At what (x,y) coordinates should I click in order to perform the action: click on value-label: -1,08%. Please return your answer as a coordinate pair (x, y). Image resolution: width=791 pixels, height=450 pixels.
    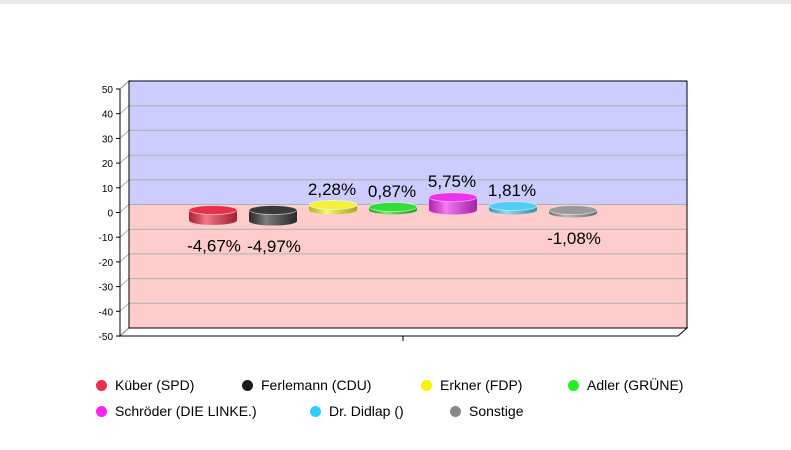
    Looking at the image, I should click on (574, 238).